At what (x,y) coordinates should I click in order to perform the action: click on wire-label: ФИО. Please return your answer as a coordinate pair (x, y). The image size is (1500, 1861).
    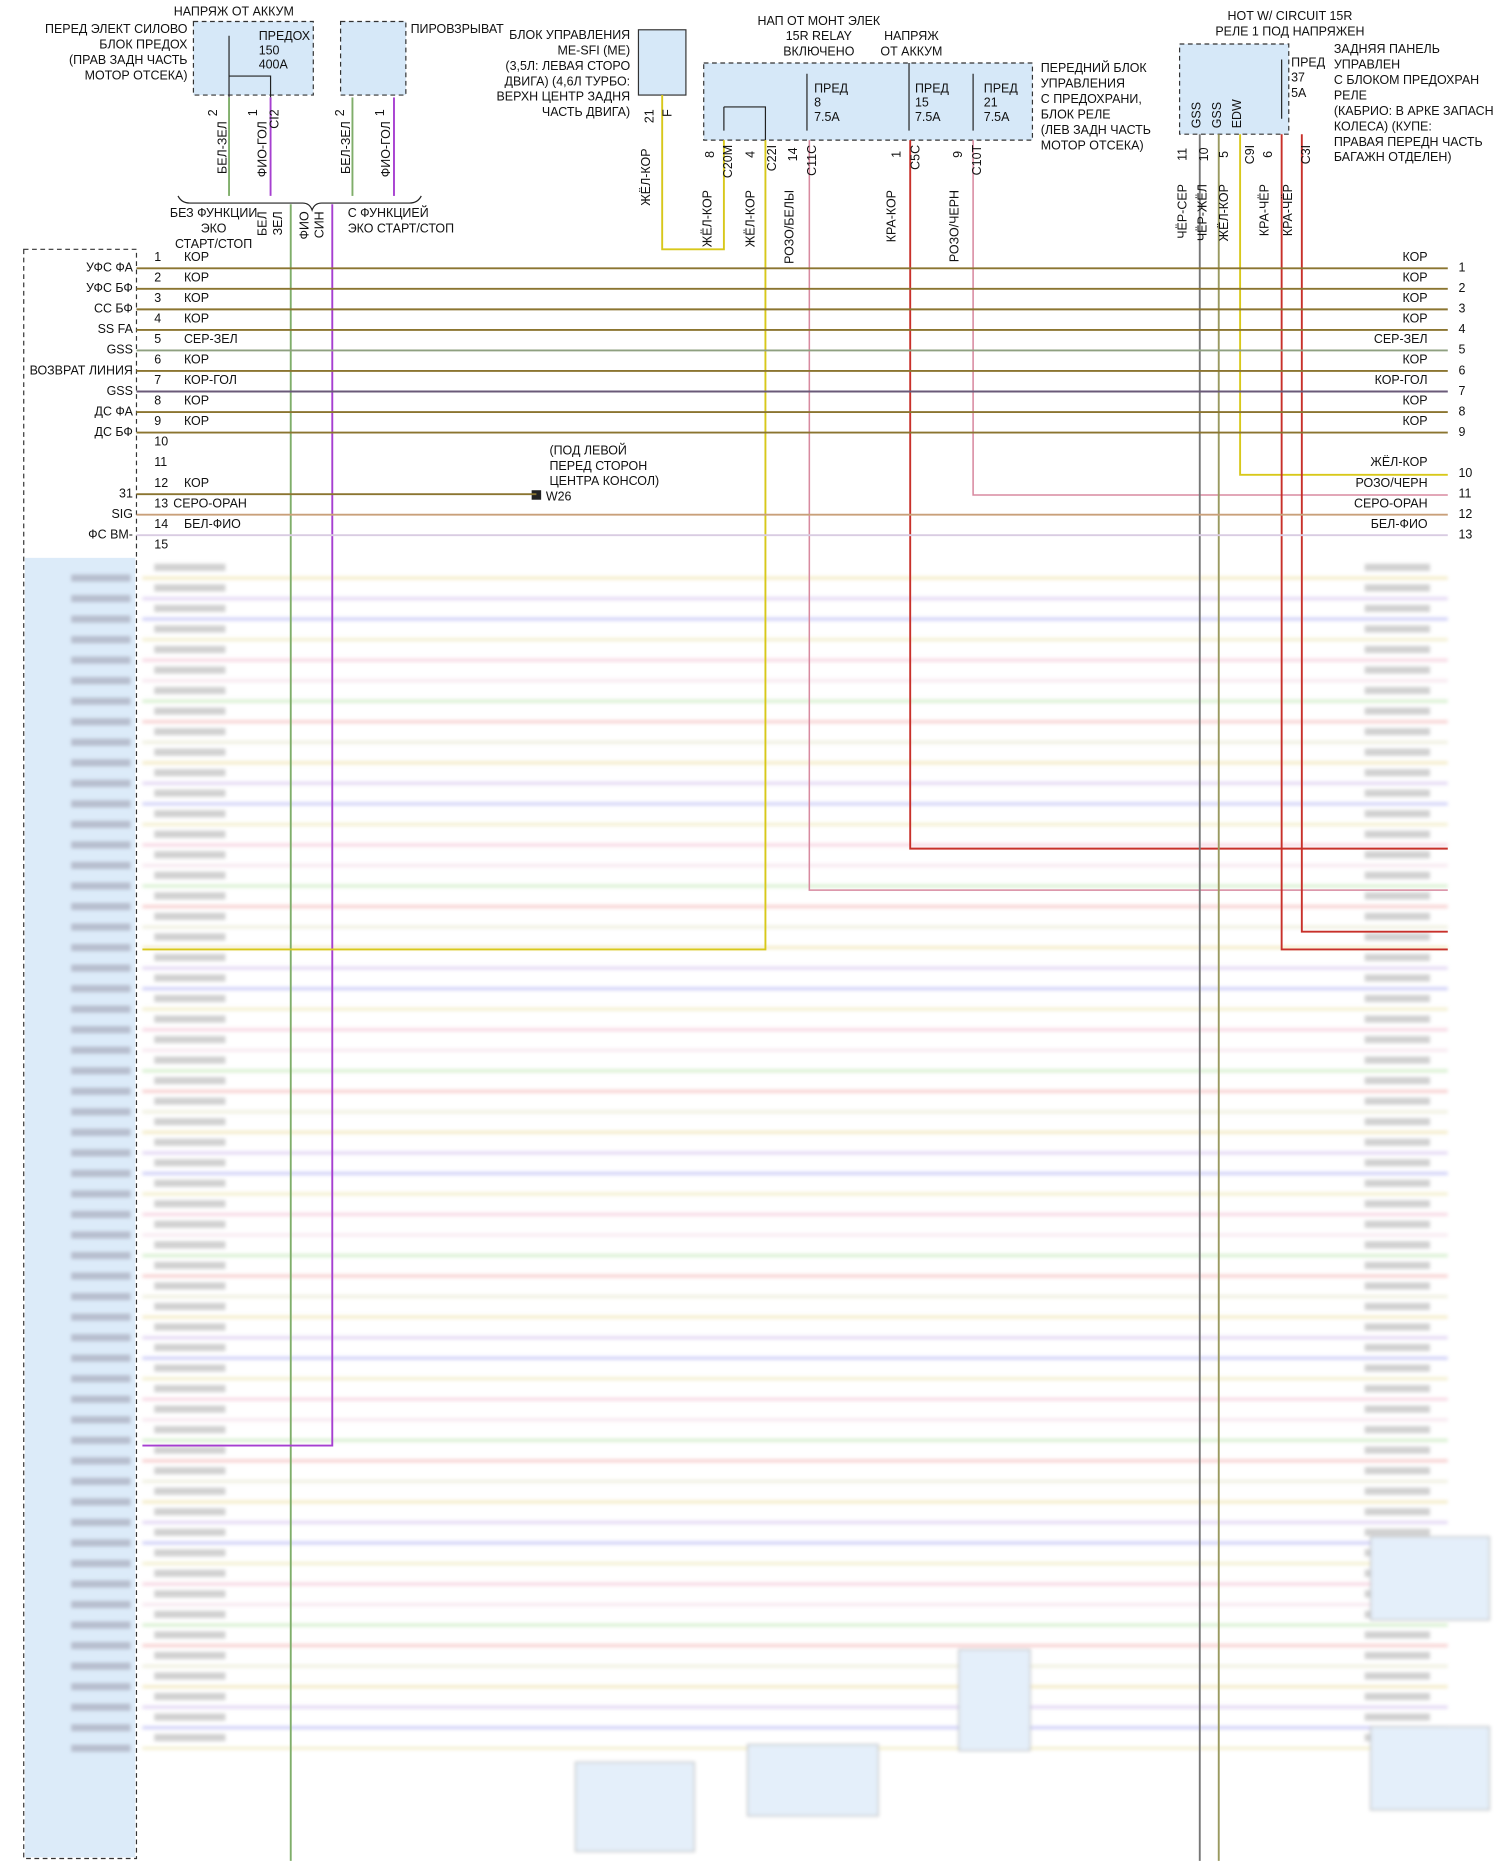
    Looking at the image, I should click on (304, 225).